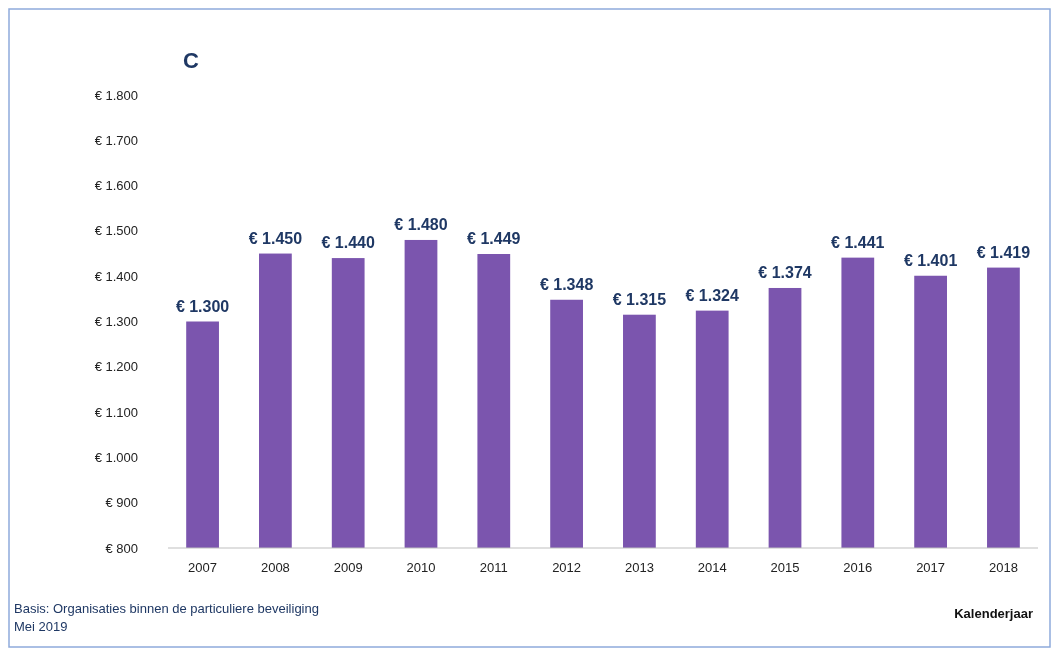  Describe the element at coordinates (1003, 252) in the screenshot. I see `data-label: € 1.419` at that location.